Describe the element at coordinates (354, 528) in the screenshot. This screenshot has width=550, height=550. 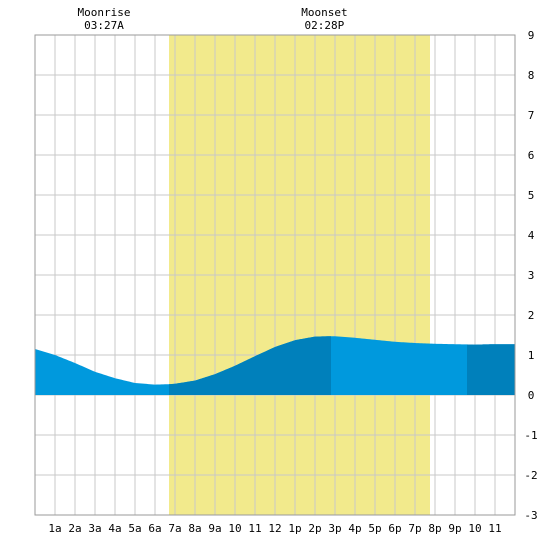
I see `x-tick-label: 4p` at that location.